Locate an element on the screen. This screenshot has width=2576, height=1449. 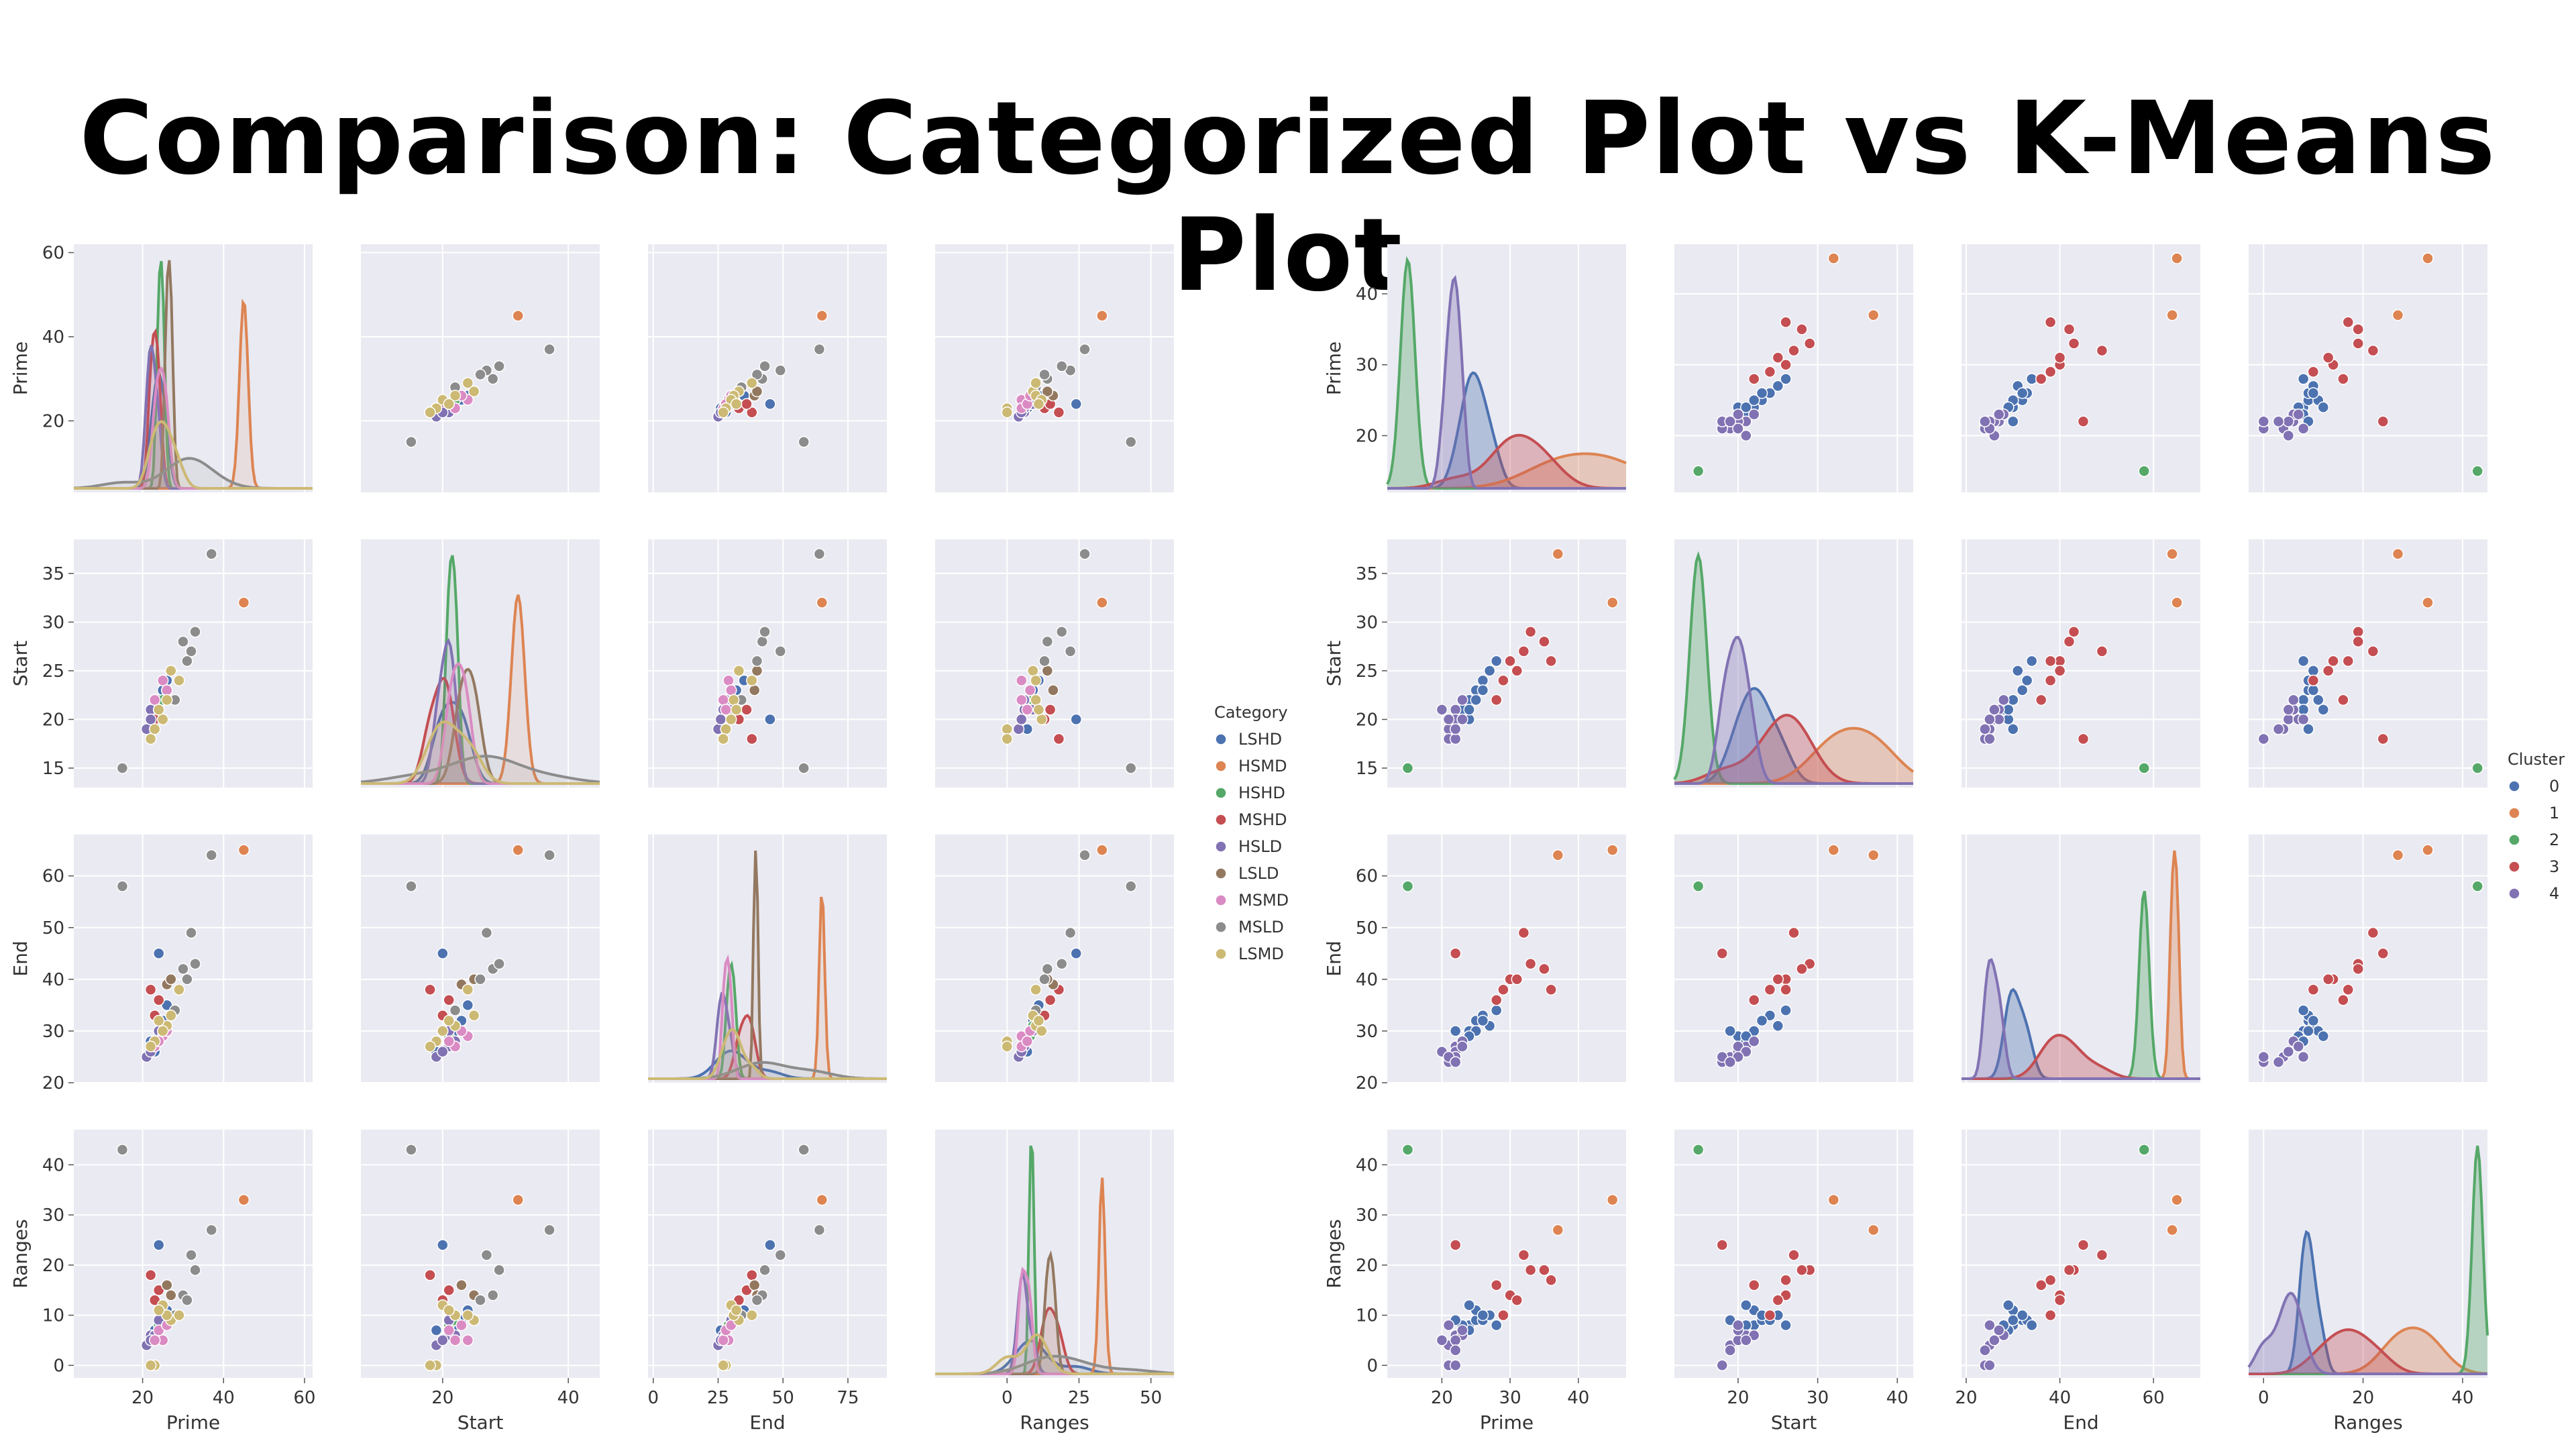
panel-ranges-vs-ranges: 0 20 40 Ranges is located at coordinates (2368, 1282).